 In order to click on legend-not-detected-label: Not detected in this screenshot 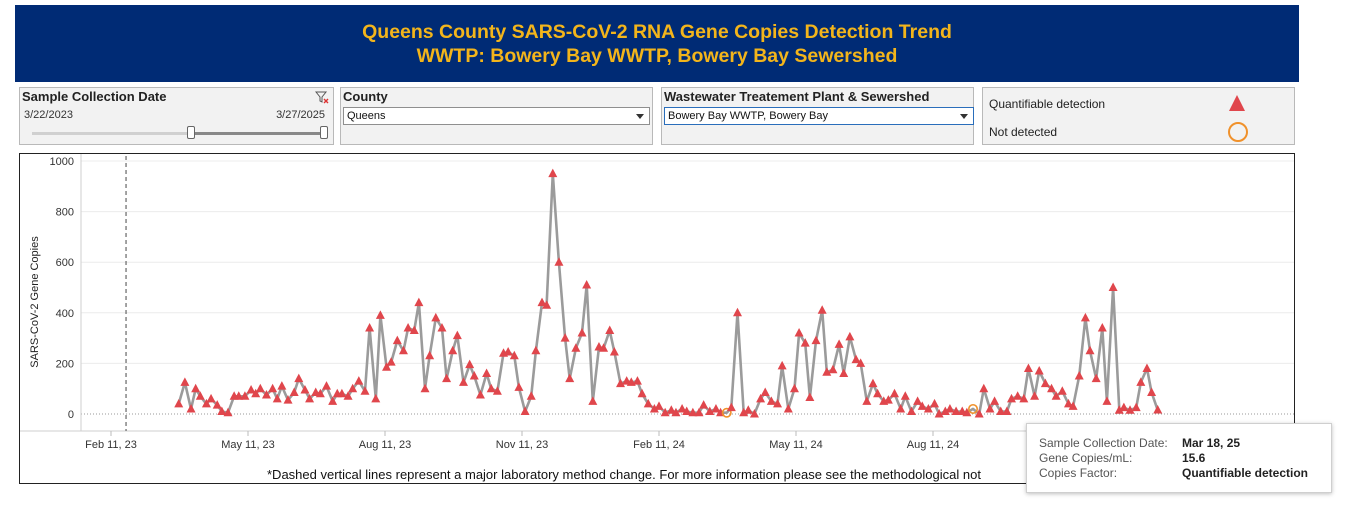, I will do `click(1023, 132)`.